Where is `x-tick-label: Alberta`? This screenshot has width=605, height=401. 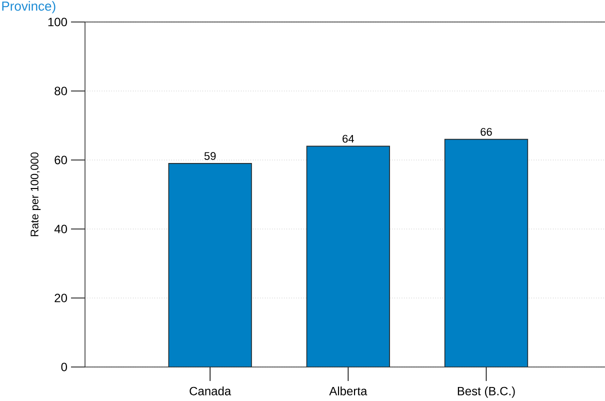 x-tick-label: Alberta is located at coordinates (348, 391).